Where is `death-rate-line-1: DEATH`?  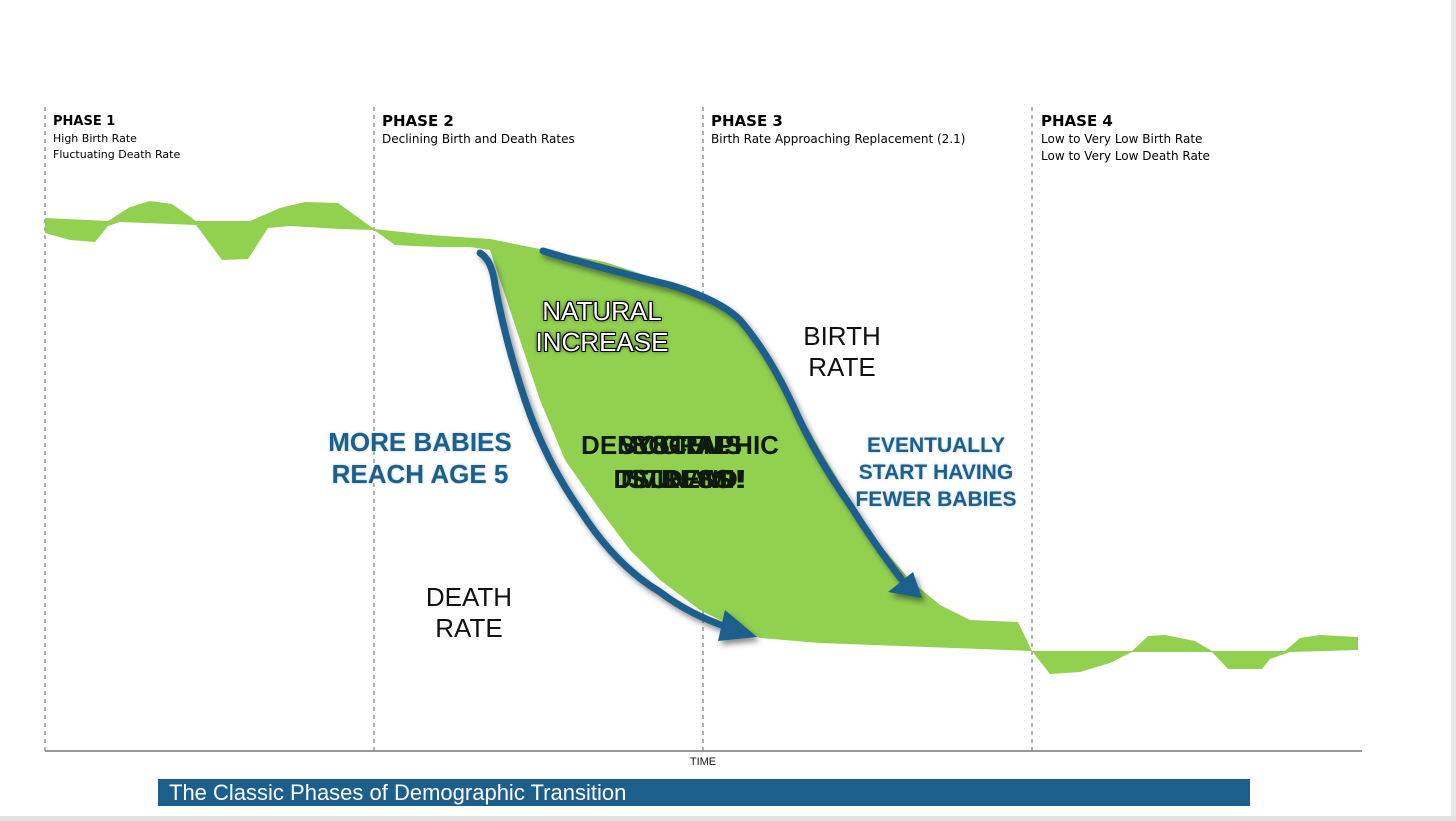
death-rate-line-1: DEATH is located at coordinates (469, 597).